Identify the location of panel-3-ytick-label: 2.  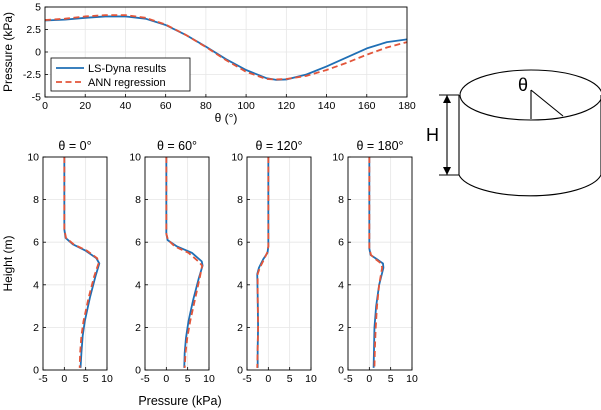
(240, 328).